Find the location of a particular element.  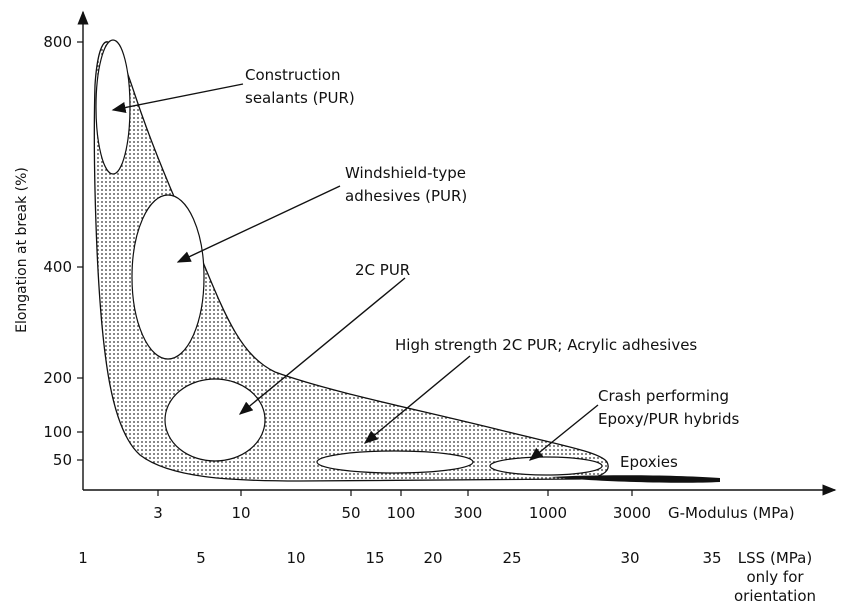

lss-tick-label: 20 is located at coordinates (432, 558).